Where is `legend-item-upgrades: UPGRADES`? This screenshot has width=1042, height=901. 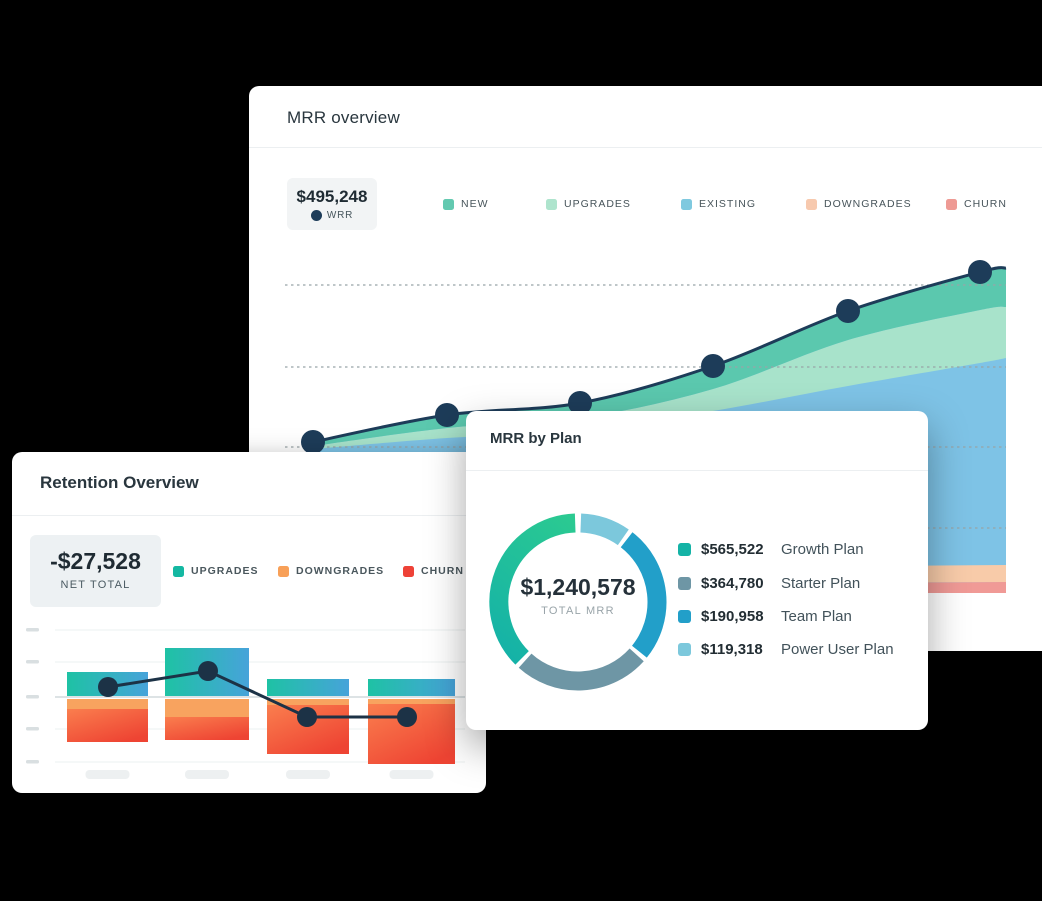 legend-item-upgrades: UPGRADES is located at coordinates (588, 204).